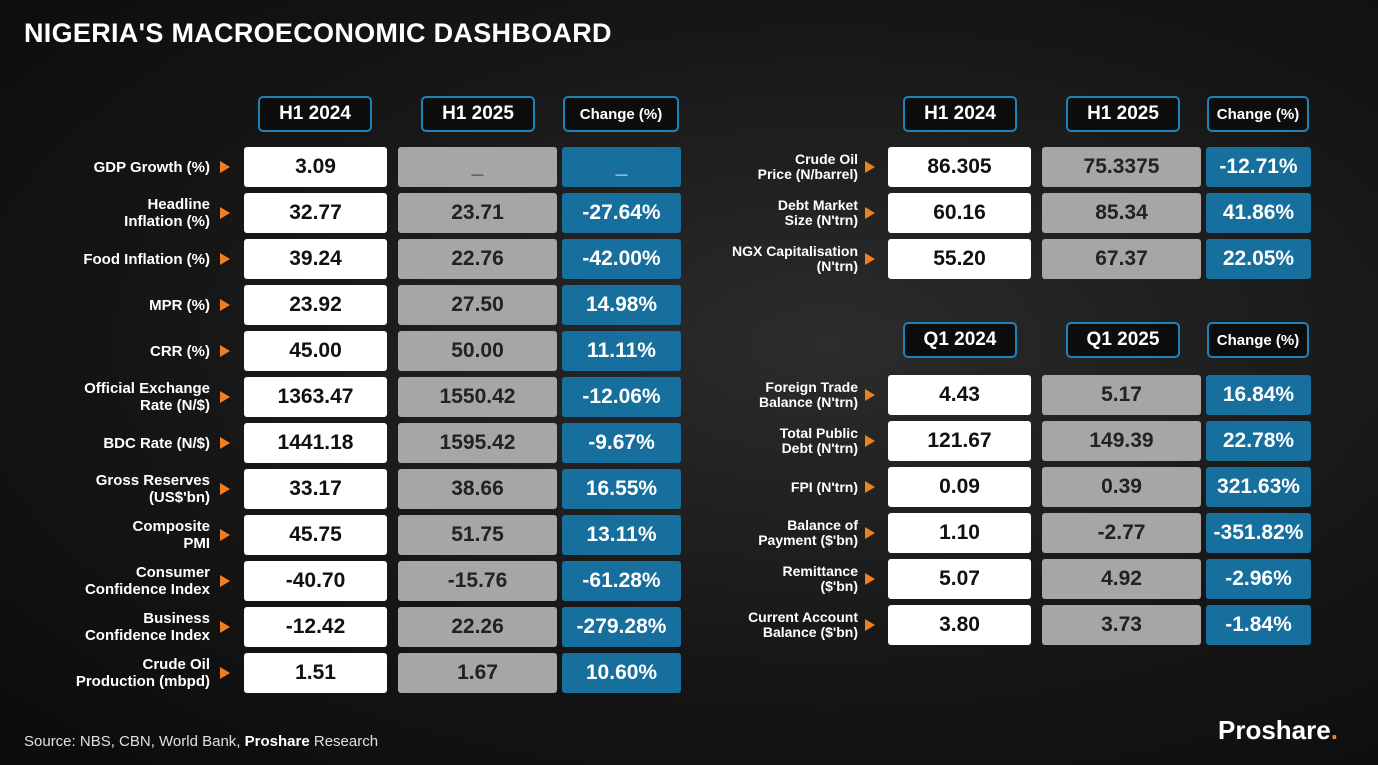 The height and width of the screenshot is (765, 1378). I want to click on value-change-food-inflation: -42.00%, so click(621, 259).